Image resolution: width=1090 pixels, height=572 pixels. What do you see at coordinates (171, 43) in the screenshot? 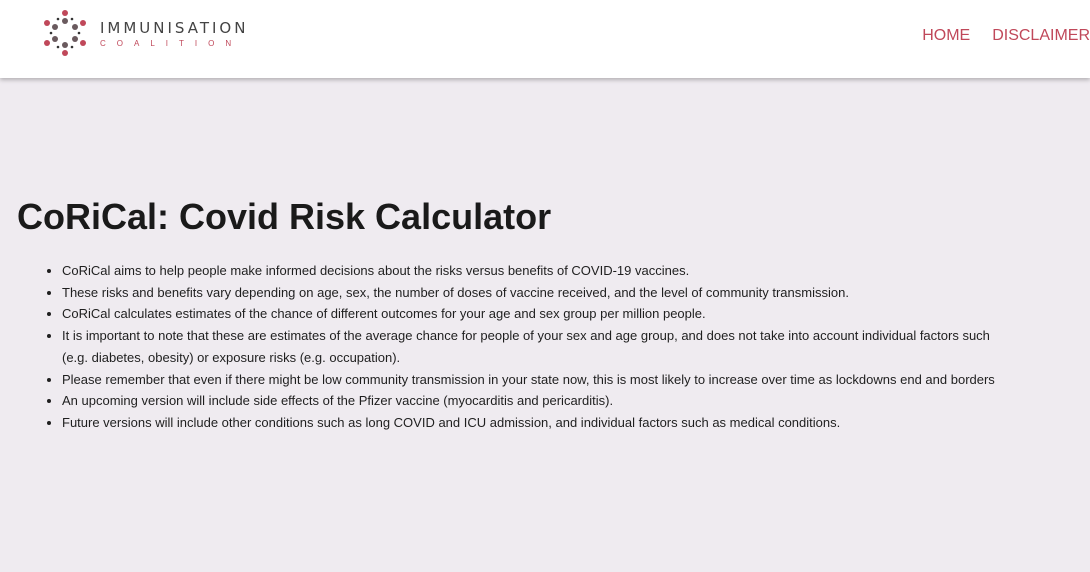
I see `logo-subtitle: COALITION` at bounding box center [171, 43].